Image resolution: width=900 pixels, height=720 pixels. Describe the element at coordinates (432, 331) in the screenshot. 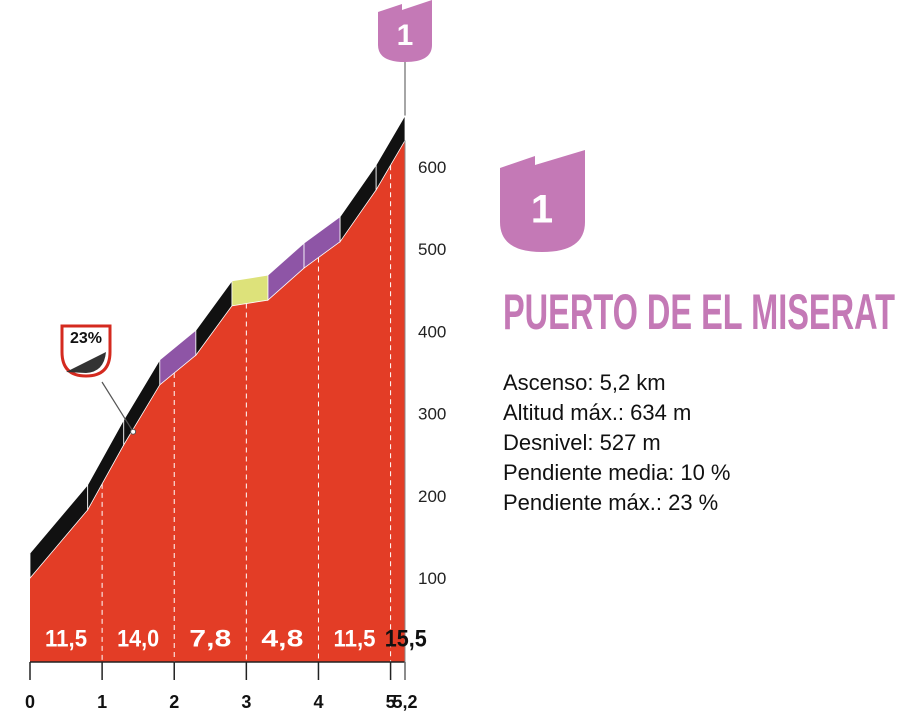

I see `y-tick-label: 400` at that location.